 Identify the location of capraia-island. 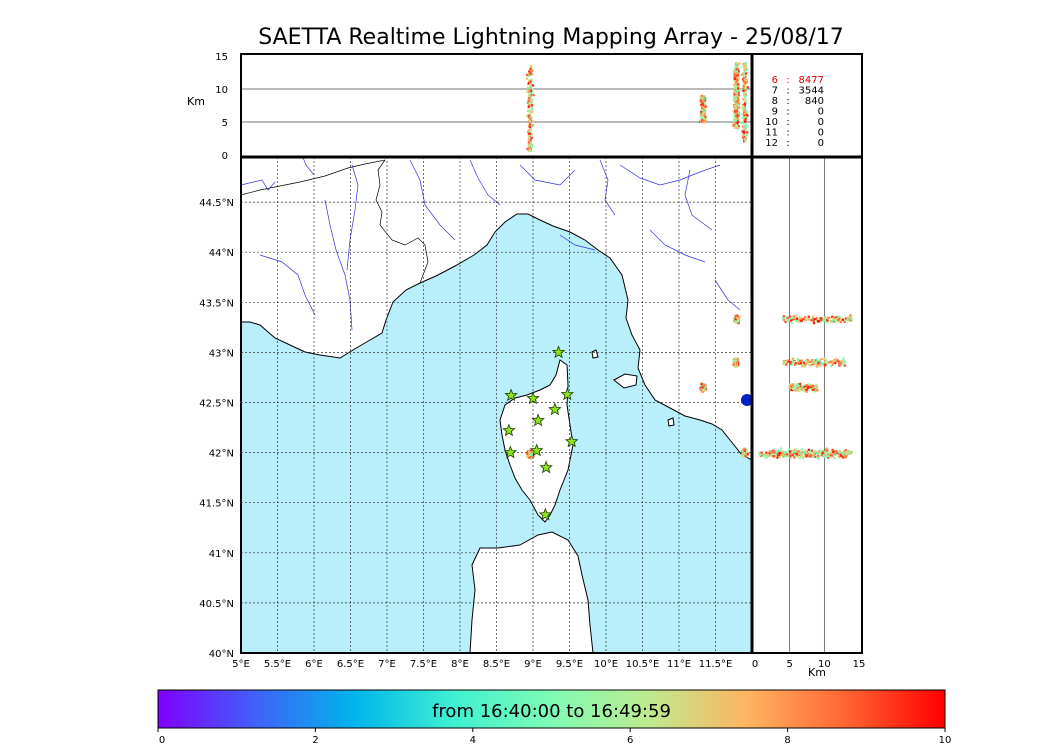
(595, 354).